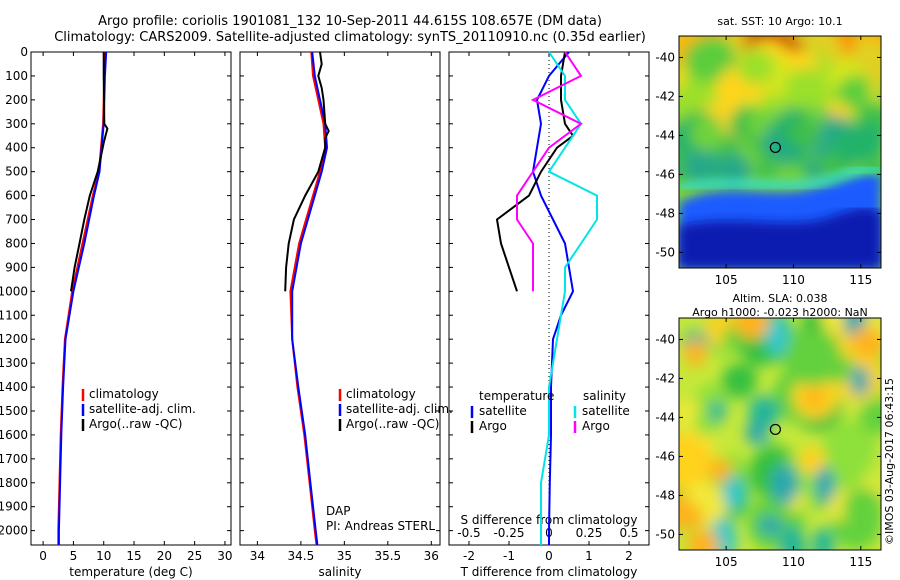 This screenshot has width=900, height=580. Describe the element at coordinates (16, 172) in the screenshot. I see `y-tick-label: 500` at that location.